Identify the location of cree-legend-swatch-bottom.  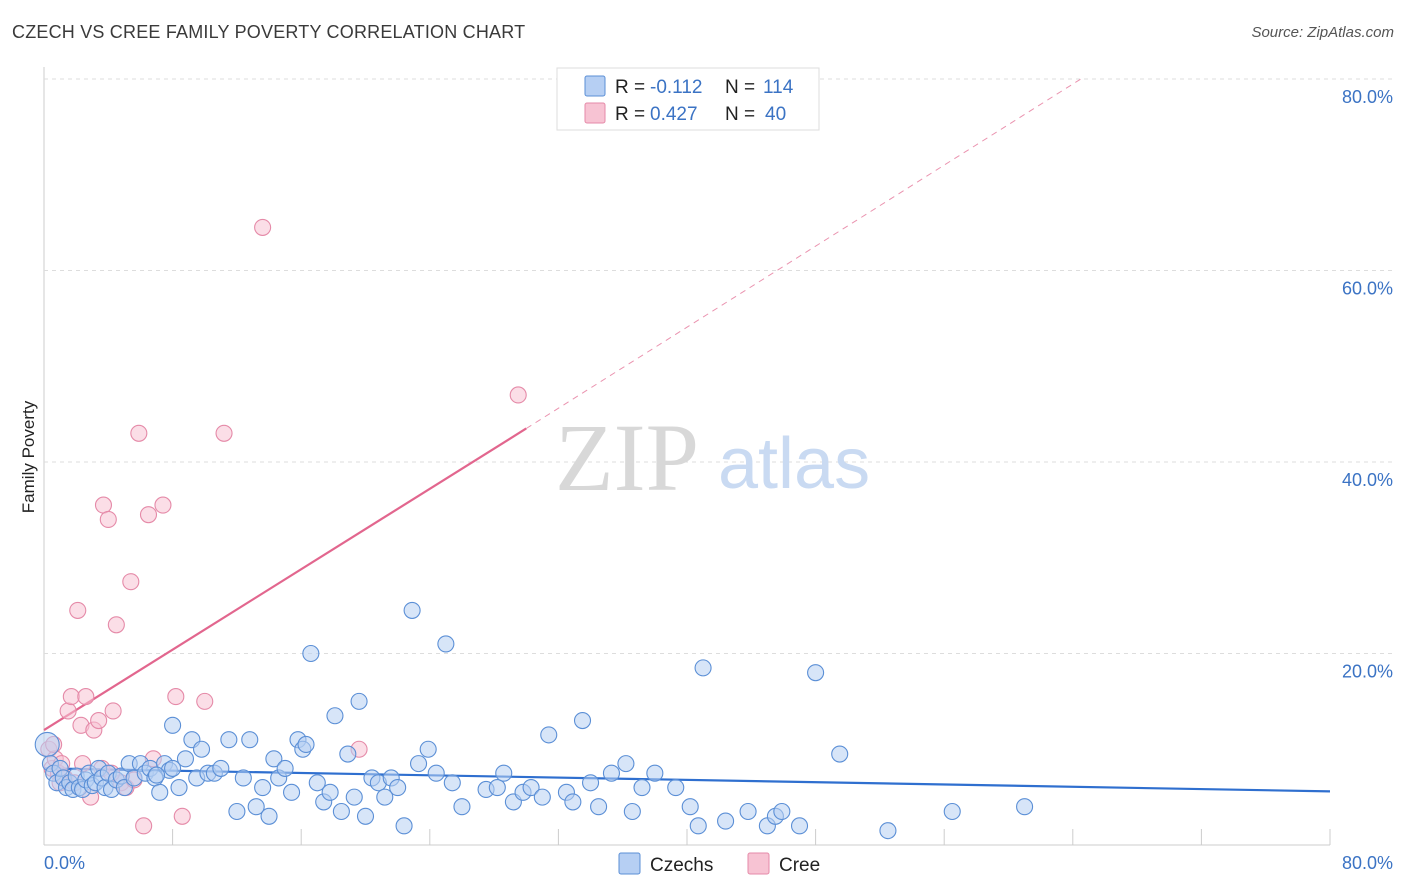
(758, 863).